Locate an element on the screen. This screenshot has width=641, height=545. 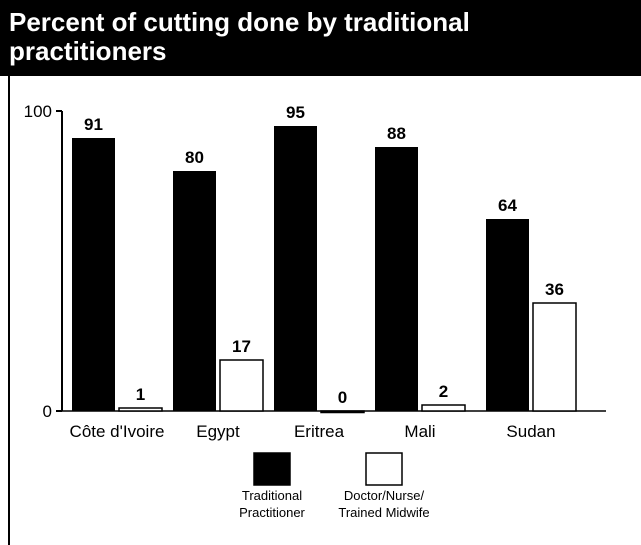
frame-left-border is located at coordinates (9, 310).